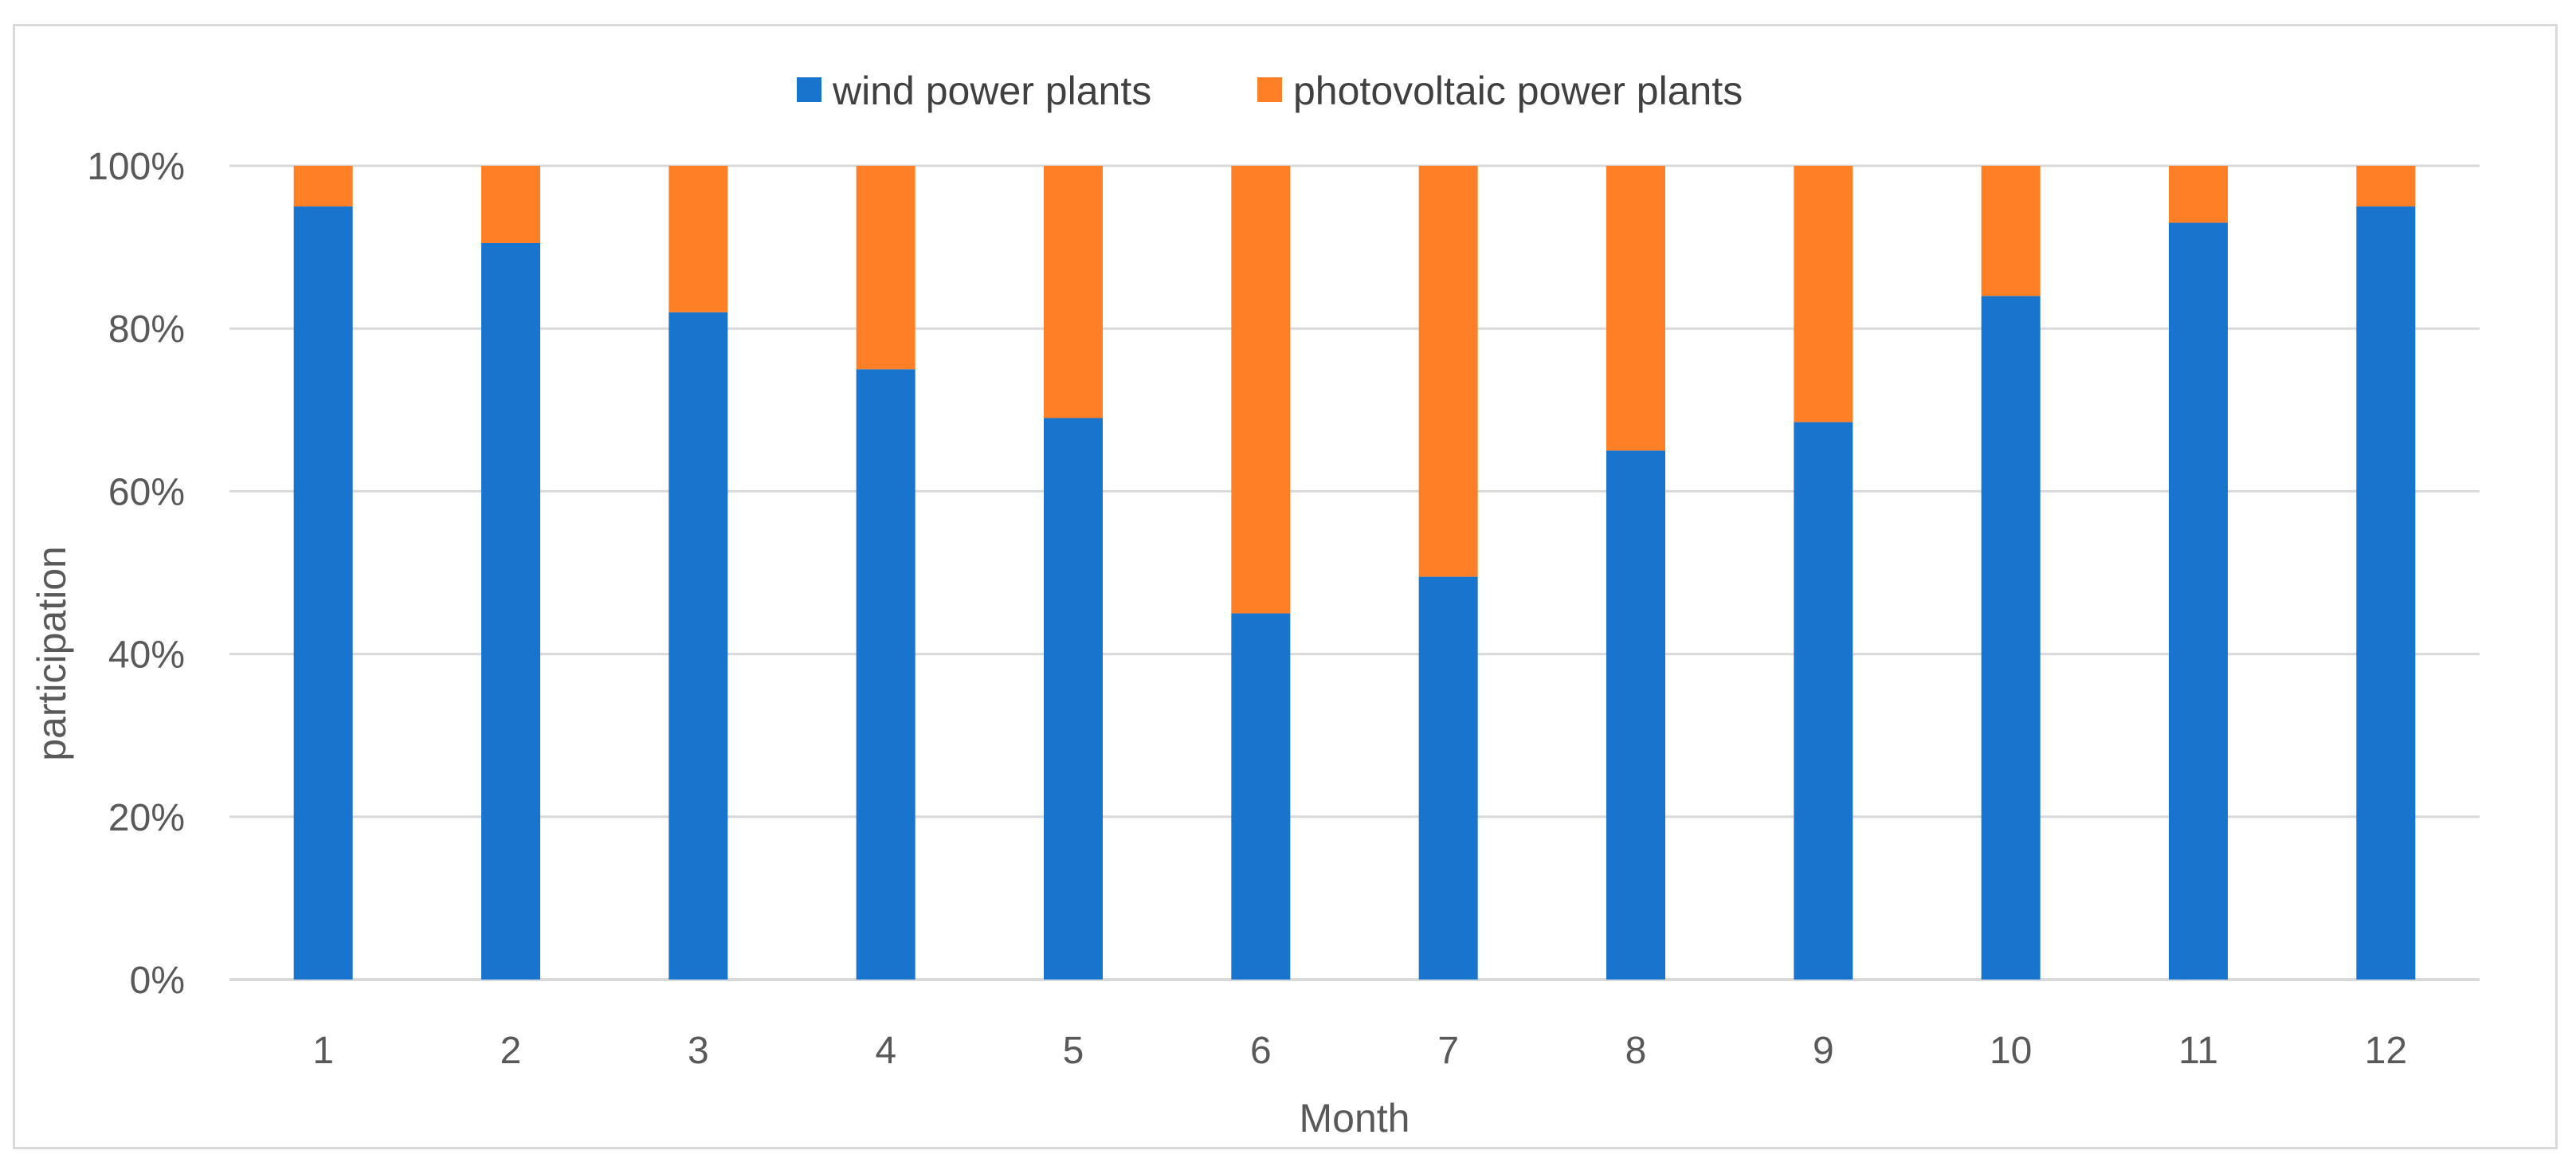 Image resolution: width=2576 pixels, height=1174 pixels. I want to click on y-axis-title: participation, so click(51, 654).